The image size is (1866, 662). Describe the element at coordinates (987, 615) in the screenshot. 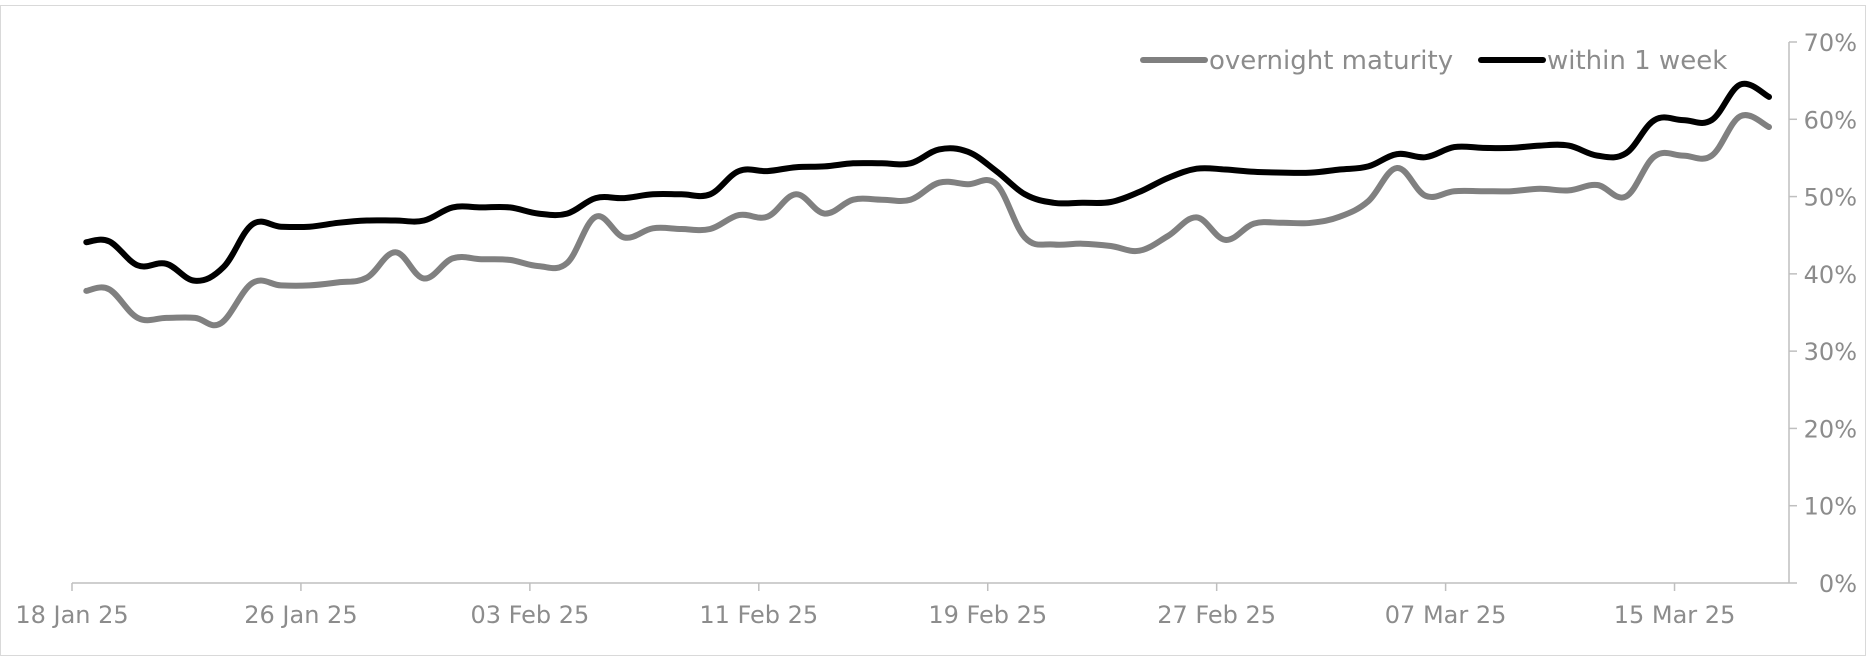

I see `x-tick-label: 19 Feb 25` at that location.